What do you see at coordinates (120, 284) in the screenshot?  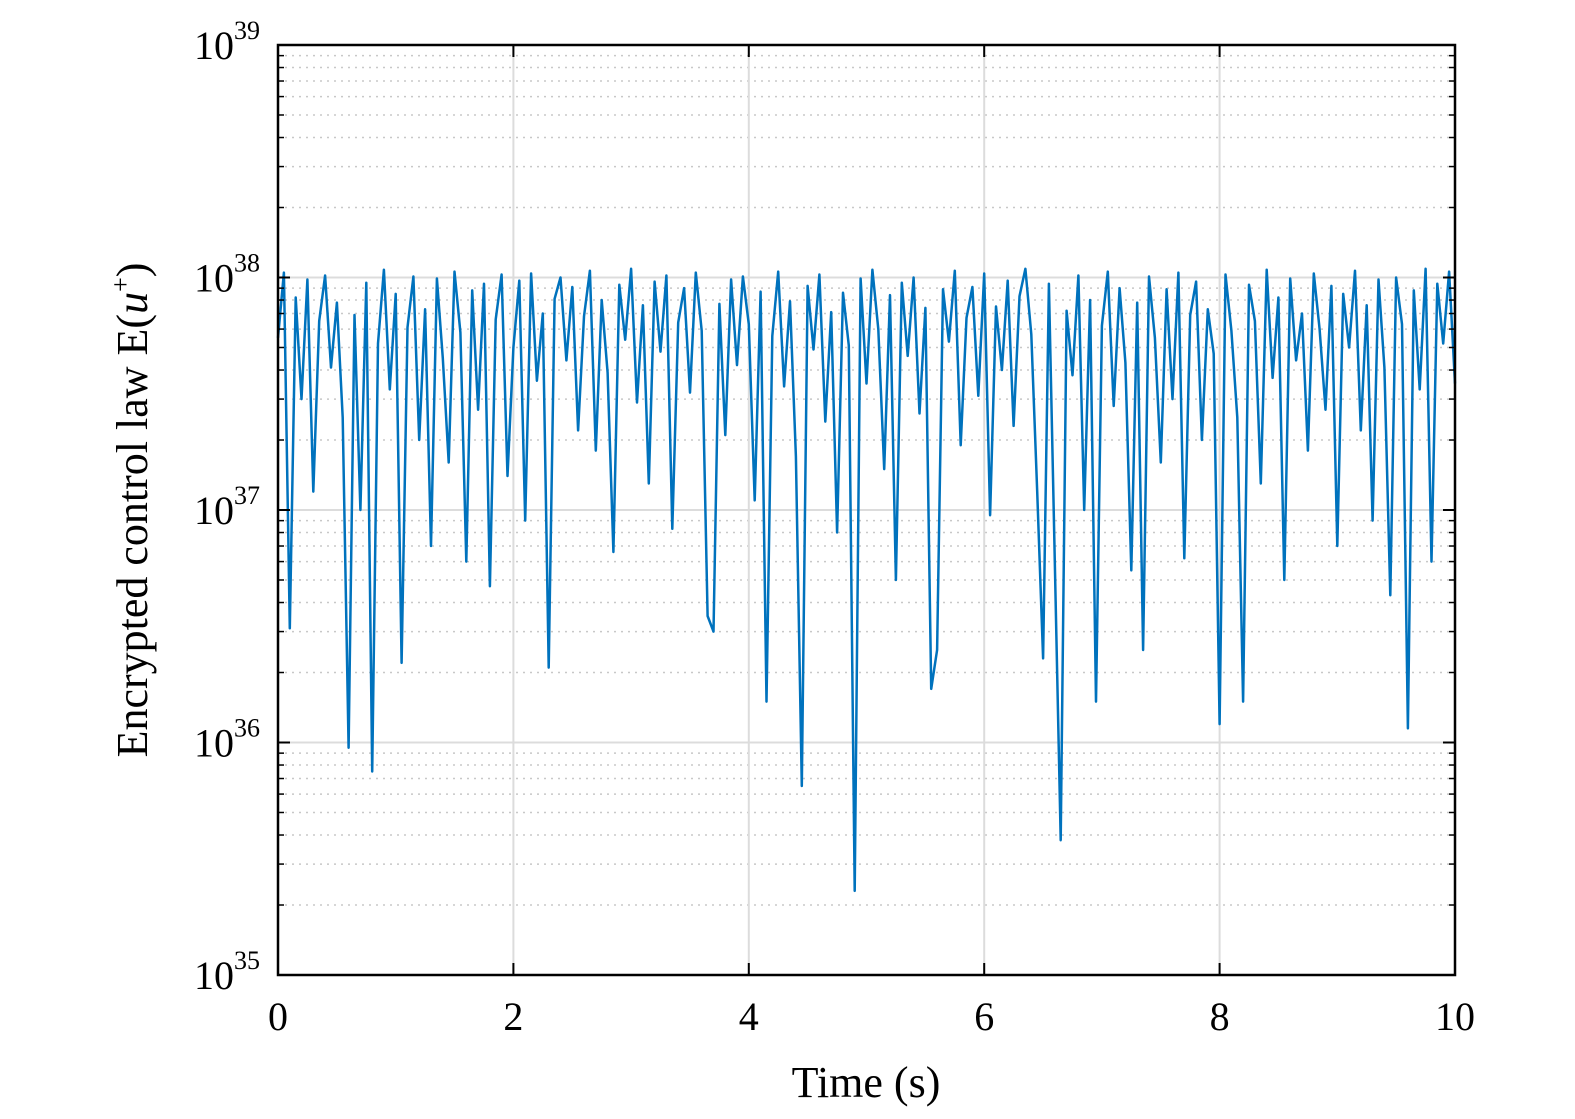 I see `y-axis-label-sup: +` at bounding box center [120, 284].